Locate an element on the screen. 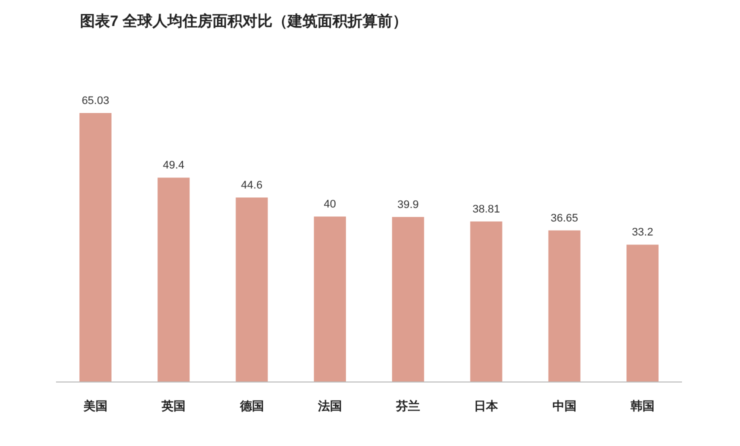 Image resolution: width=740 pixels, height=446 pixels. data-label: 40 is located at coordinates (330, 204).